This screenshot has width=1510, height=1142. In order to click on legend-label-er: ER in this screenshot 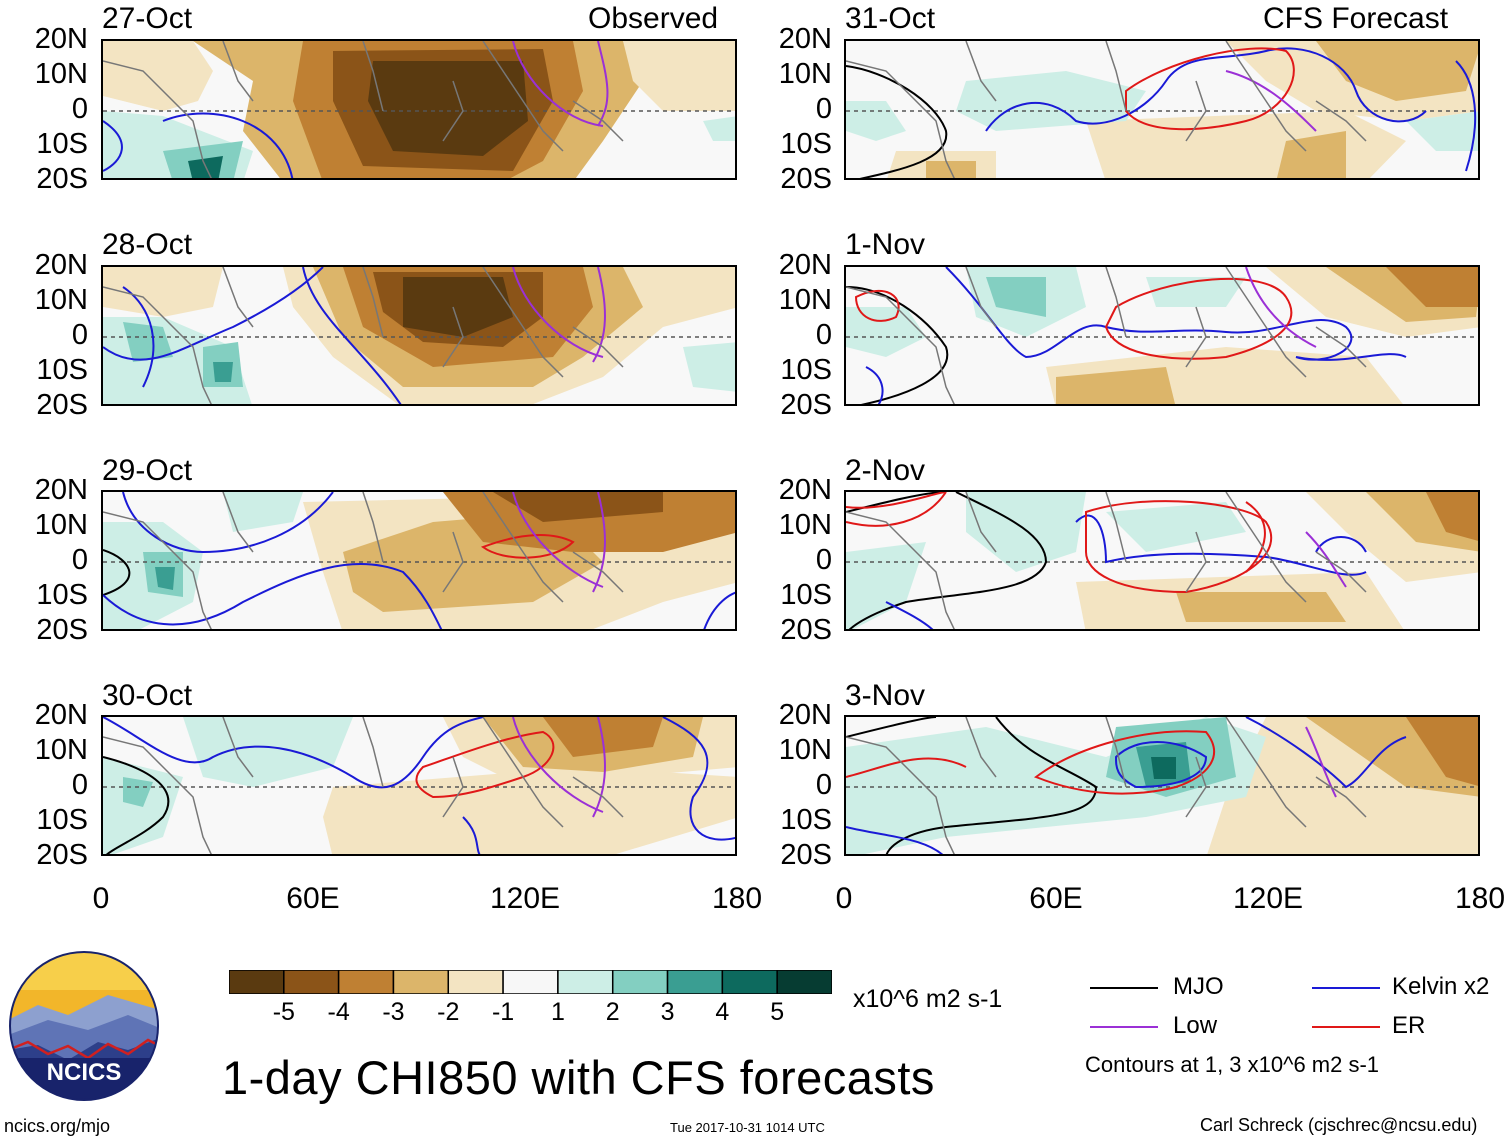, I will do `click(1409, 1025)`.